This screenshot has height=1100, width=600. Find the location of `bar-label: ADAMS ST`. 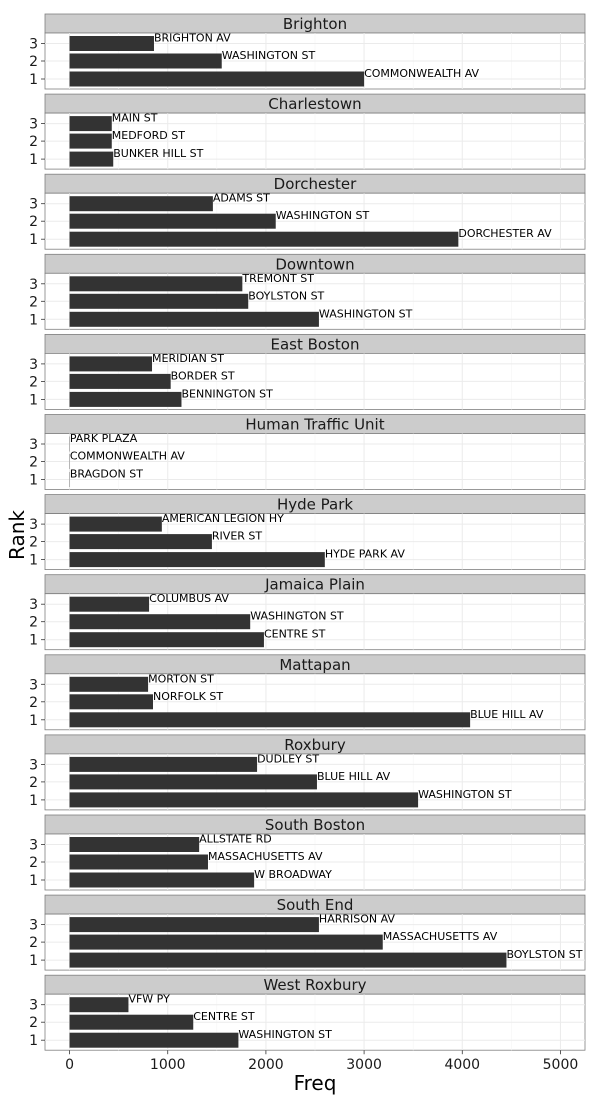

bar-label: ADAMS ST is located at coordinates (241, 198).